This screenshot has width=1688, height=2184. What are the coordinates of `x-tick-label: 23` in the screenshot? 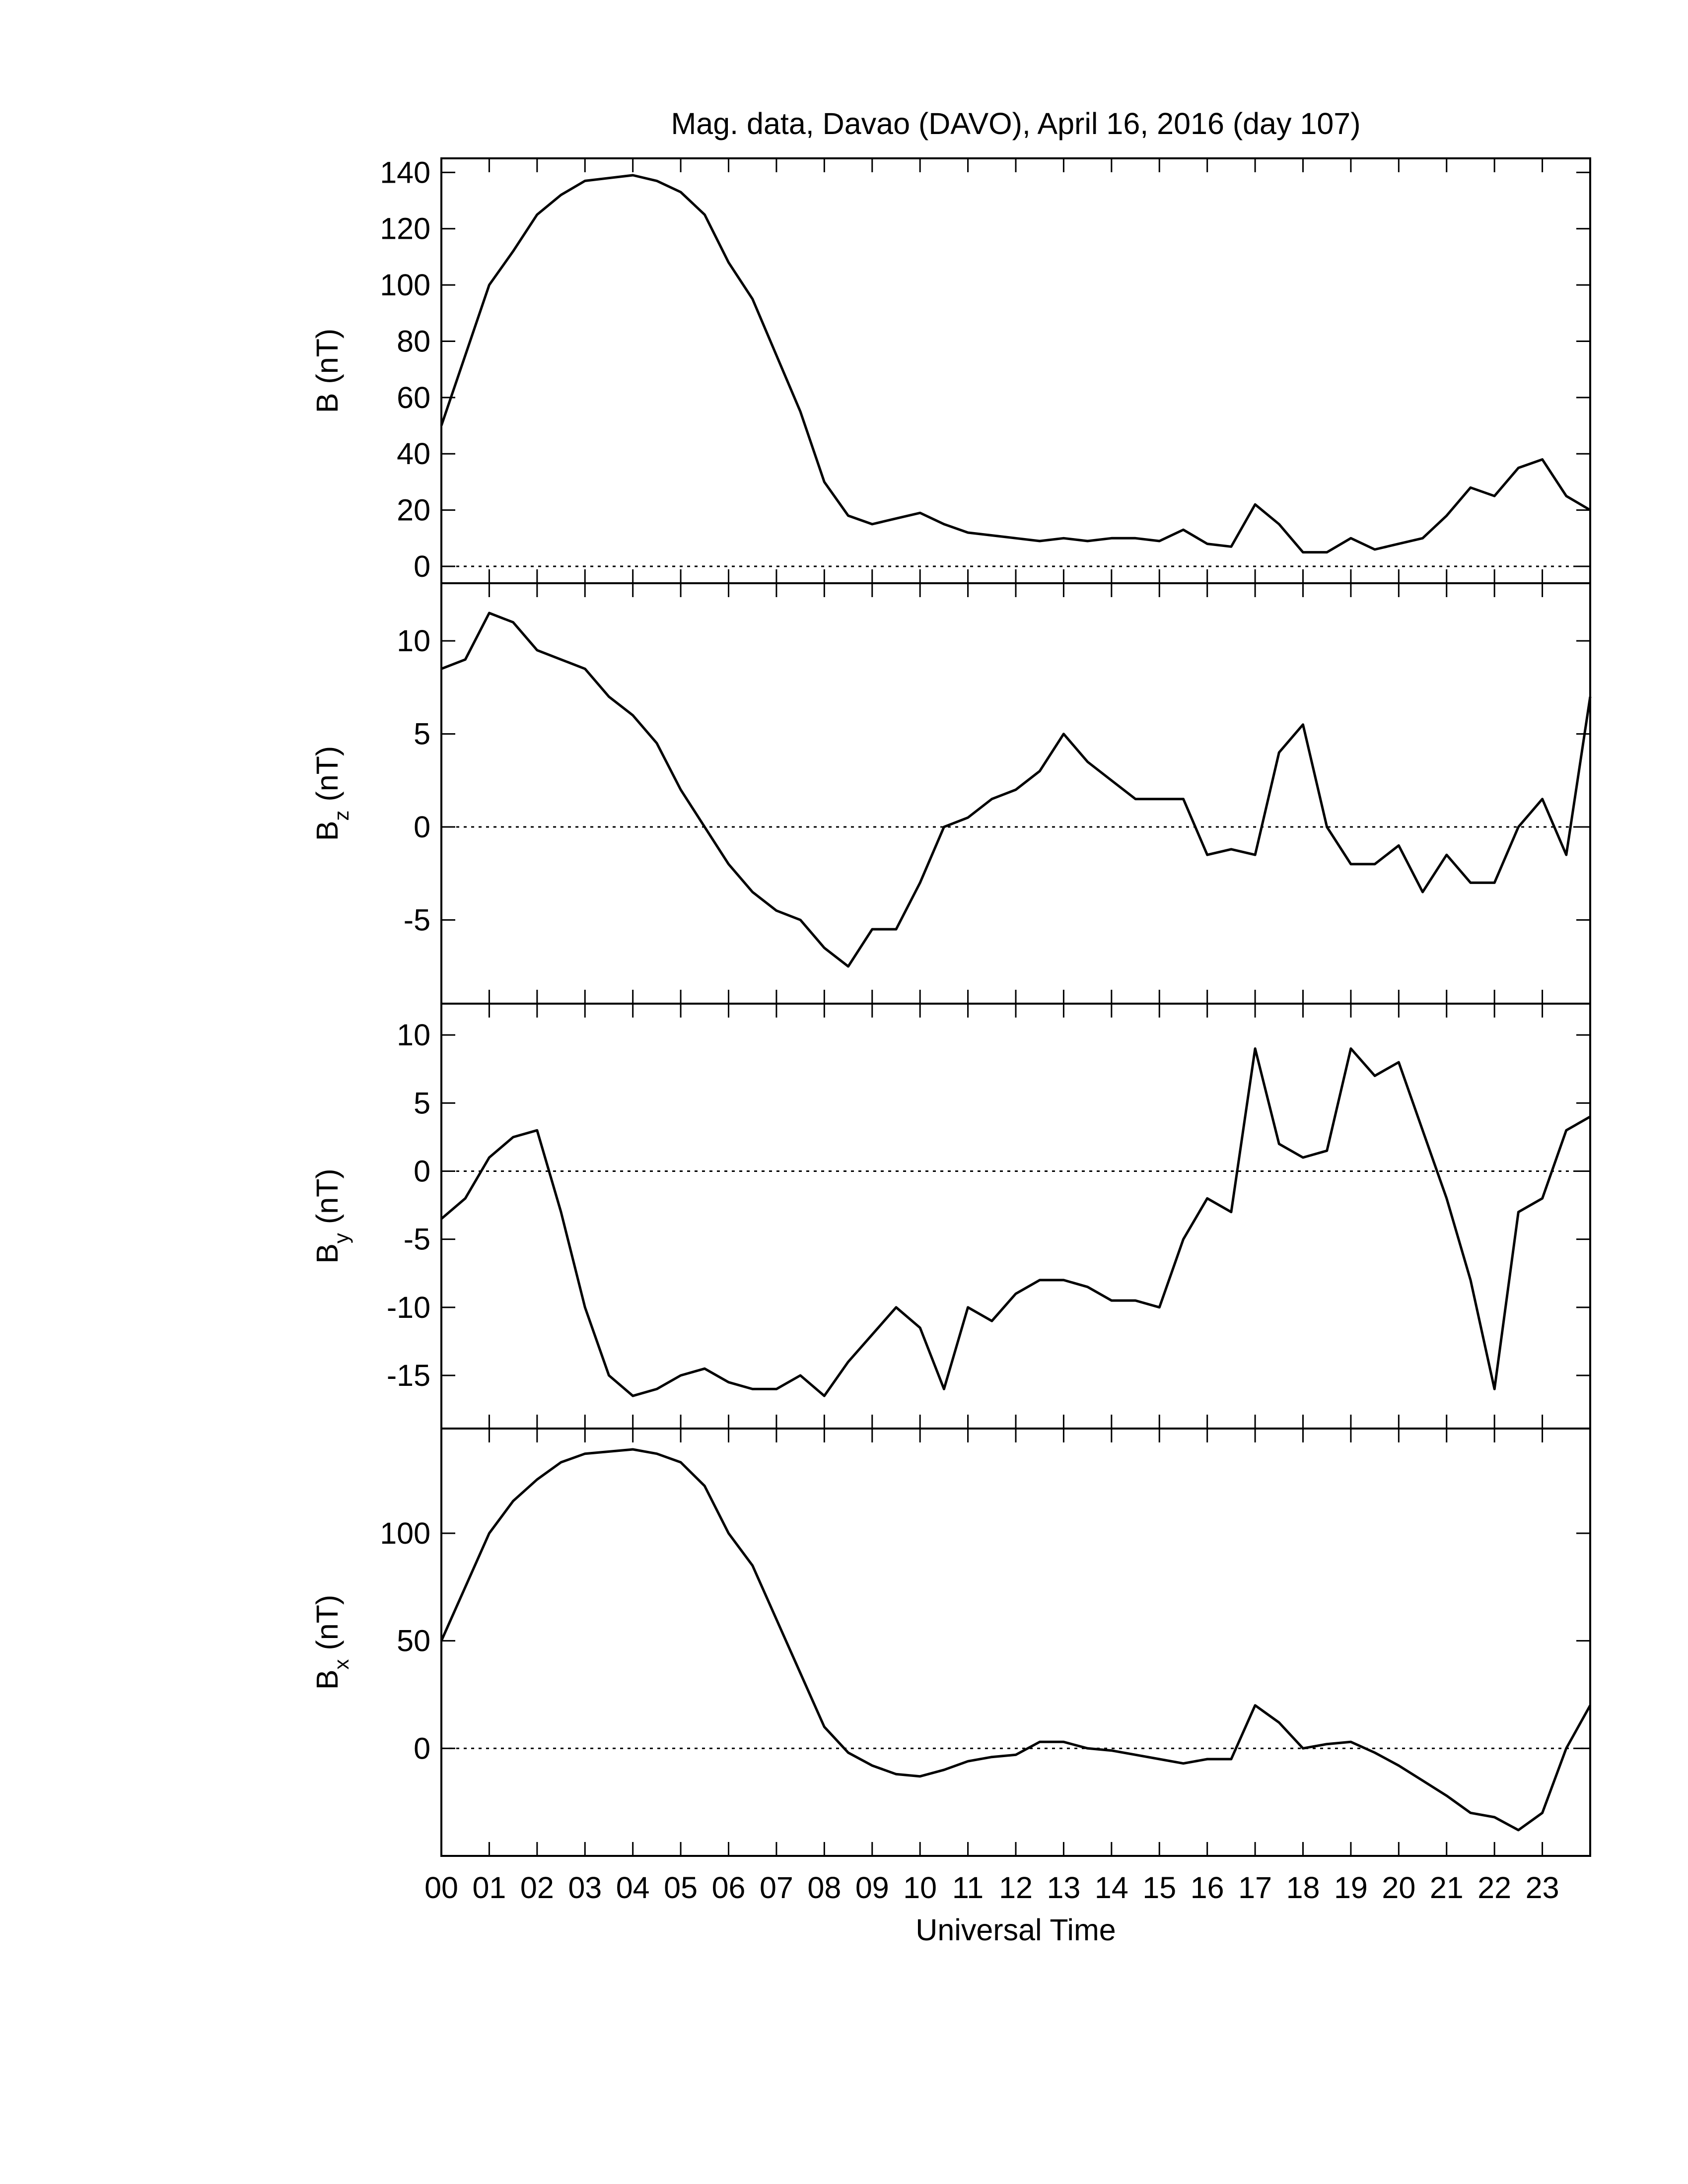 It's located at (1542, 1888).